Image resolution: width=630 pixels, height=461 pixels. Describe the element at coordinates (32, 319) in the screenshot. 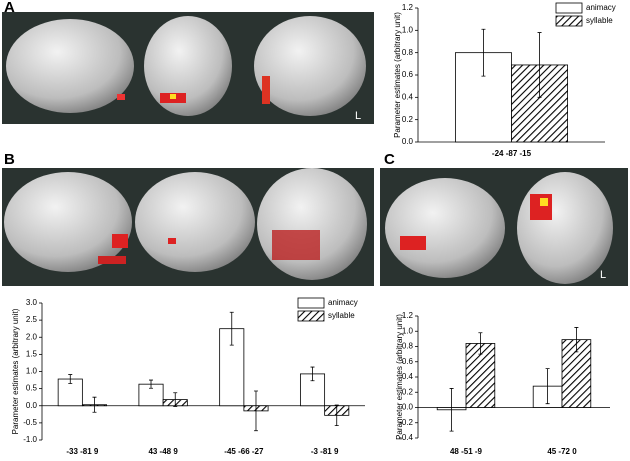

I see `y-tick-label: 2.5` at that location.